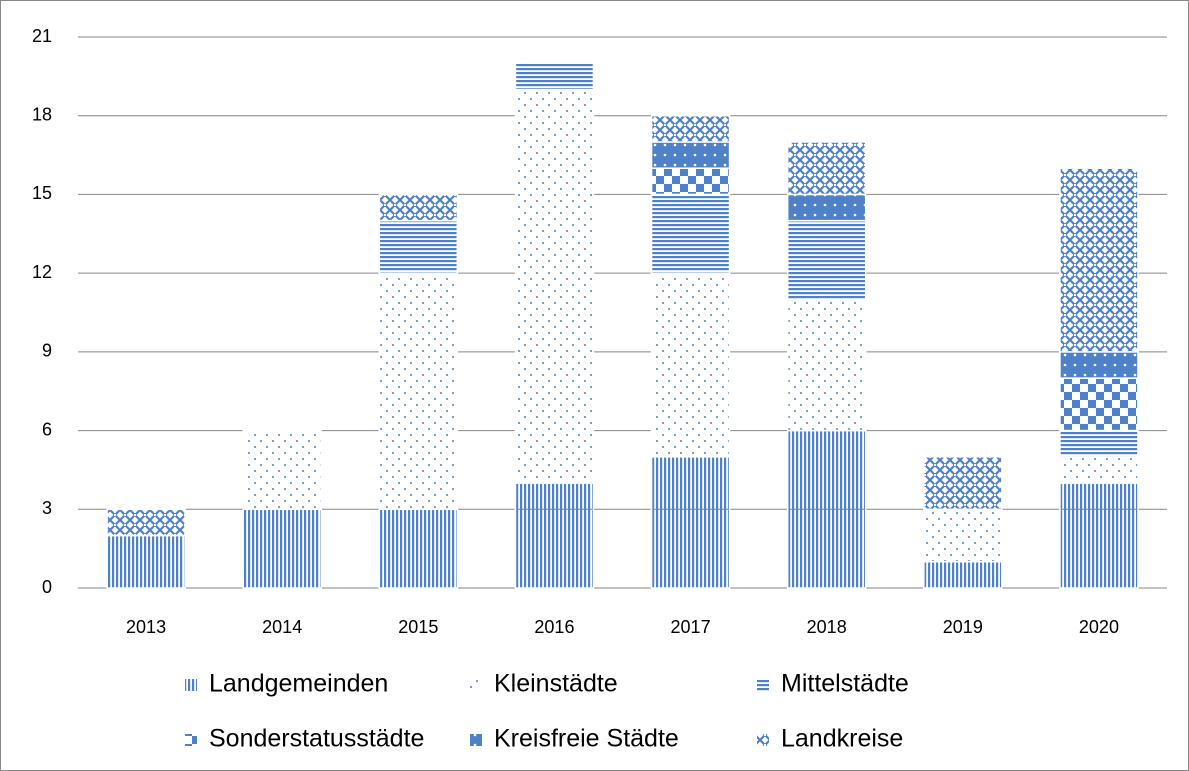  Describe the element at coordinates (418, 627) in the screenshot. I see `x-tick-label: 2015` at that location.